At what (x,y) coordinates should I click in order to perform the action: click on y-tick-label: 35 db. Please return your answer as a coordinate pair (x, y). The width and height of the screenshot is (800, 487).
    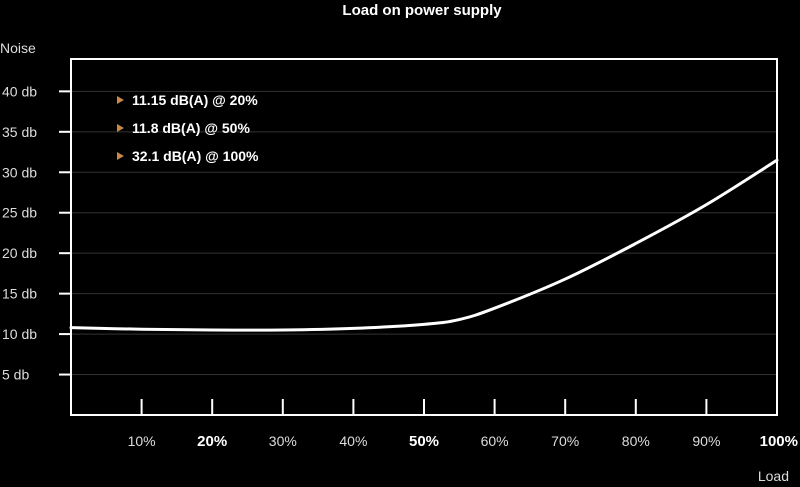
    Looking at the image, I should click on (19, 132).